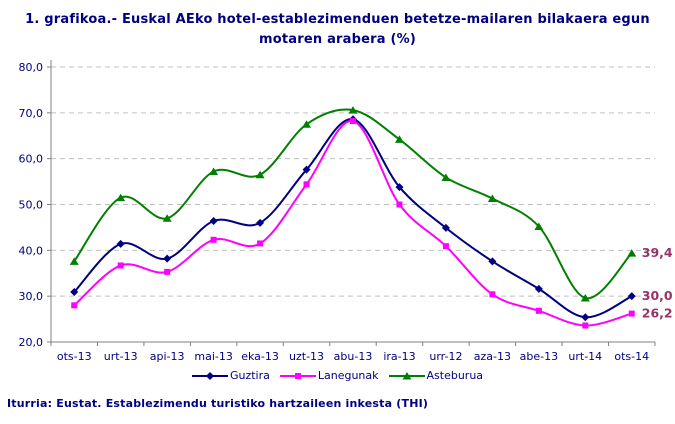  What do you see at coordinates (31, 296) in the screenshot?
I see `y-tick-label: 30,0` at bounding box center [31, 296].